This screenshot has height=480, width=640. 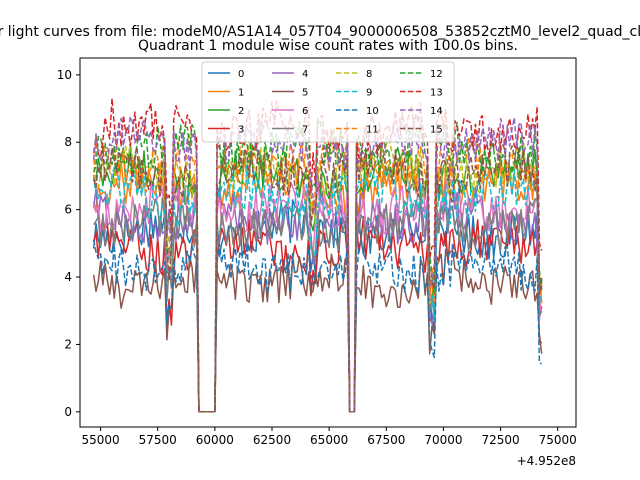 I want to click on legend-label: 8, so click(x=369, y=74).